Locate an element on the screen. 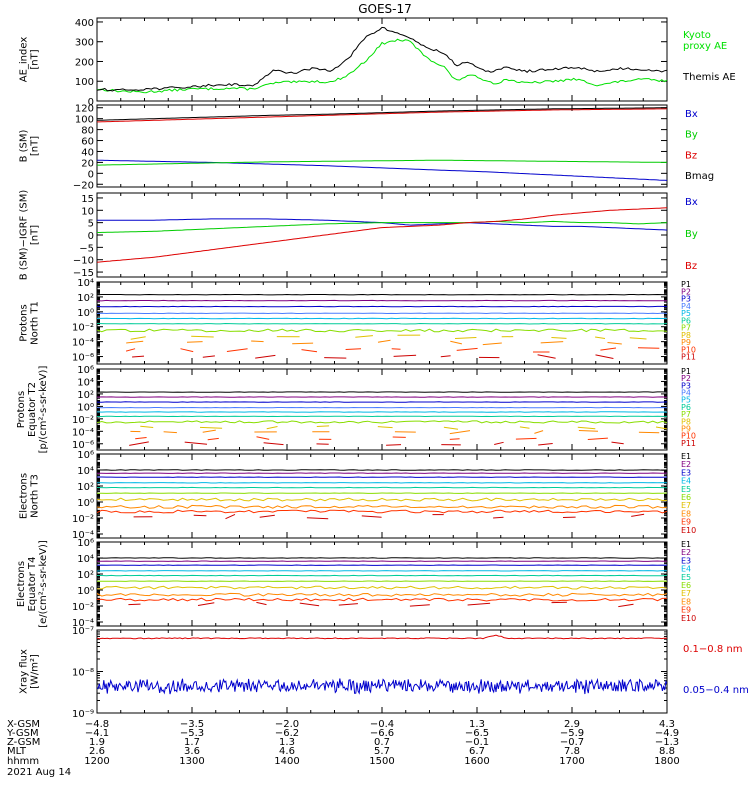 This screenshot has width=750, height=800. legend-label: P9 is located at coordinates (686, 342).